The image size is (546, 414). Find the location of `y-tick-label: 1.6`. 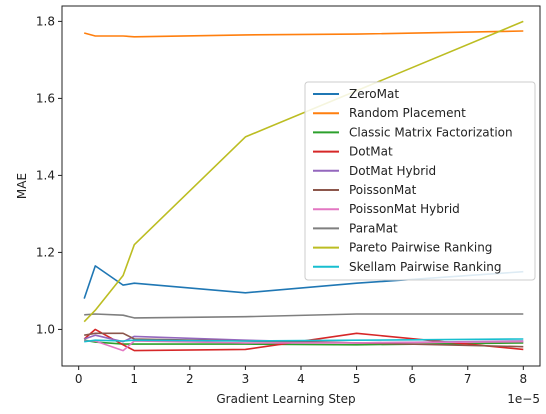

y-tick-label: 1.6 is located at coordinates (45, 98).